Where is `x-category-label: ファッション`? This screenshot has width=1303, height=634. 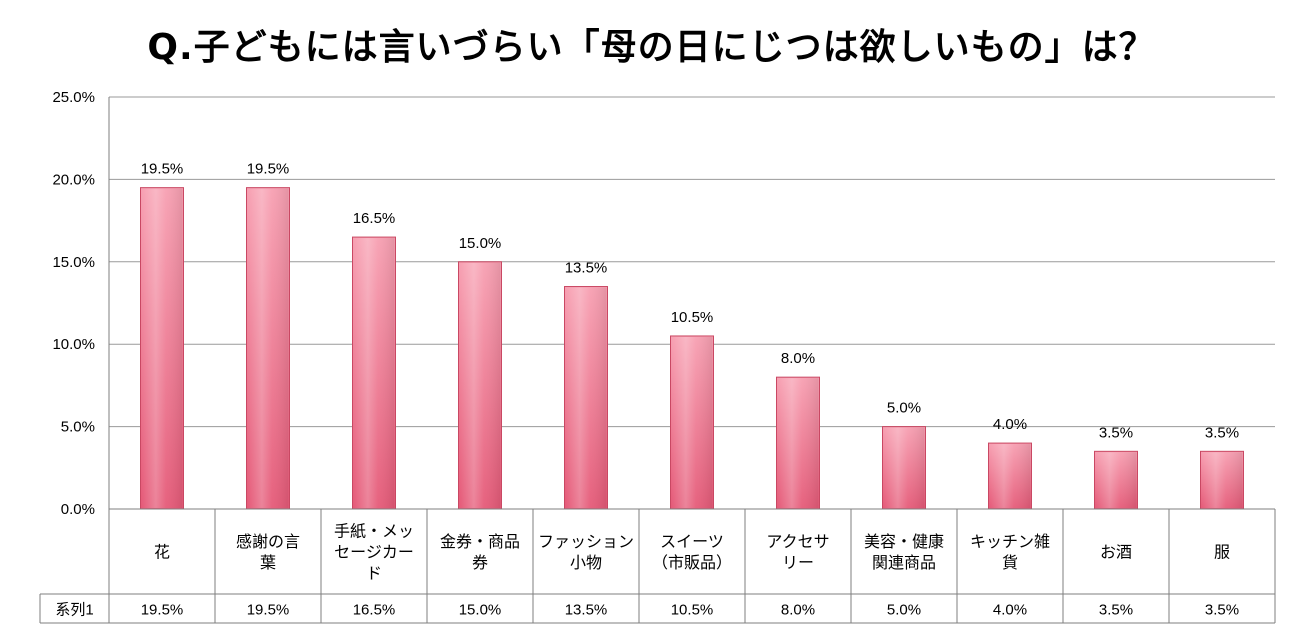 x-category-label: ファッション is located at coordinates (586, 541).